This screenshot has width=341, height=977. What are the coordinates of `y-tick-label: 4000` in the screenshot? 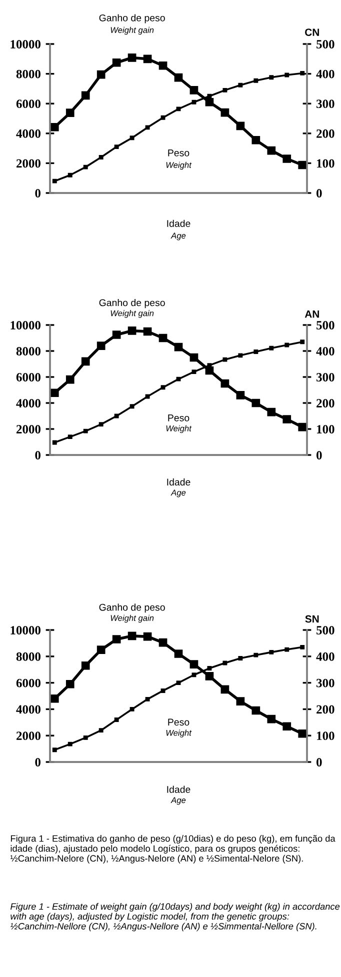 It's located at (28, 403).